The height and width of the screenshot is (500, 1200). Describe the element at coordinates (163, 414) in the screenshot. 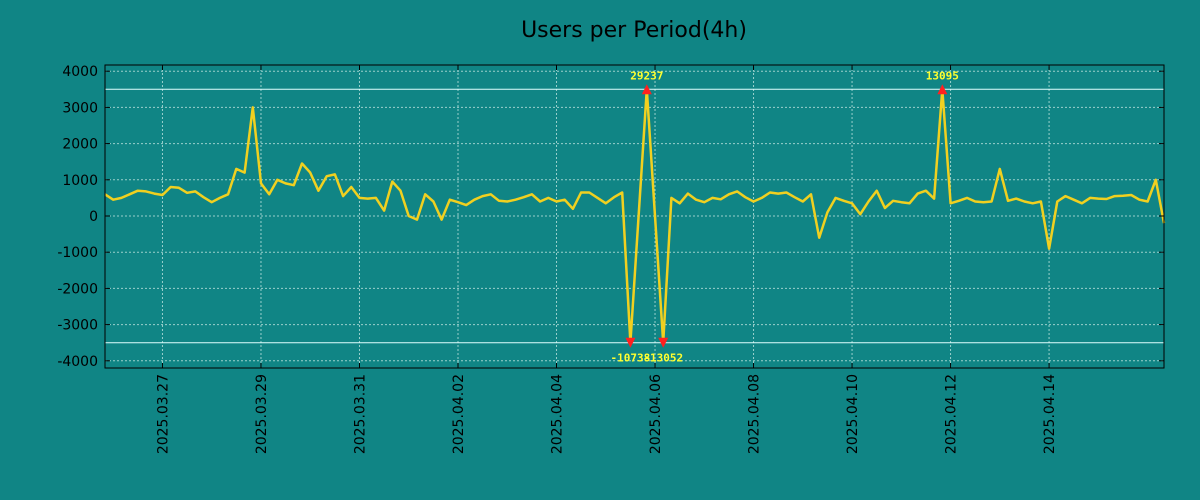

I see `x-tick-label: 2025.03.27` at that location.